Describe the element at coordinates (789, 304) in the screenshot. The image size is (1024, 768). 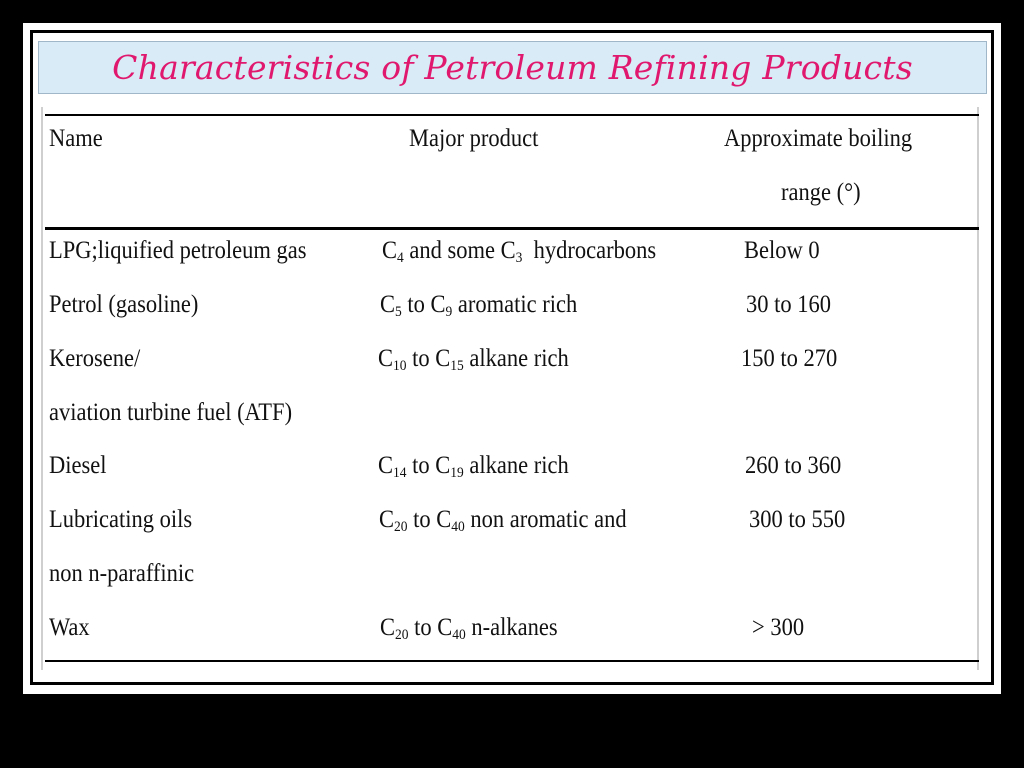
I see `row-boiling-range: 30 to 160` at that location.